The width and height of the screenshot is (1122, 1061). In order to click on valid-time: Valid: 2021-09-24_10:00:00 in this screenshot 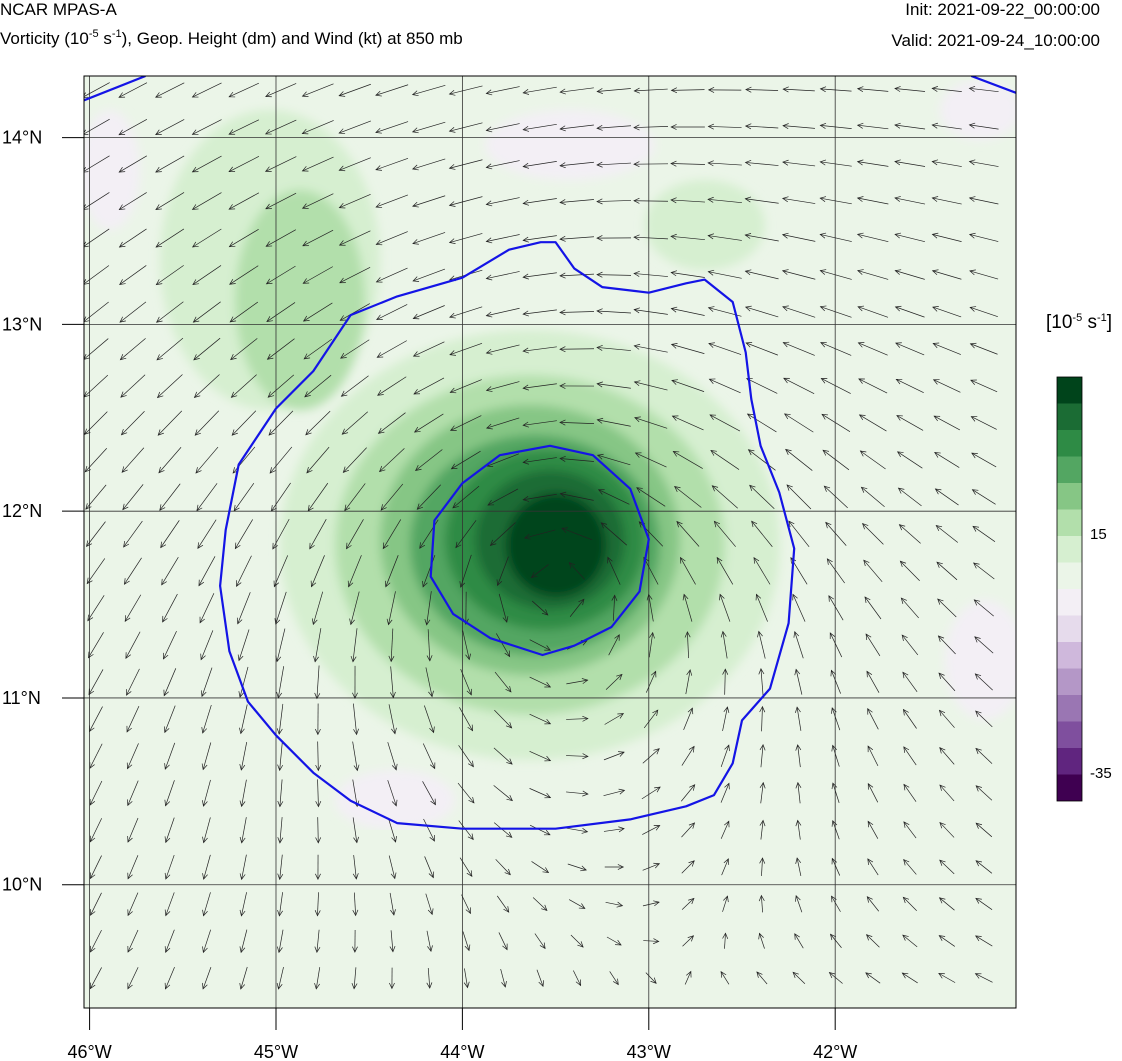, I will do `click(995, 40)`.